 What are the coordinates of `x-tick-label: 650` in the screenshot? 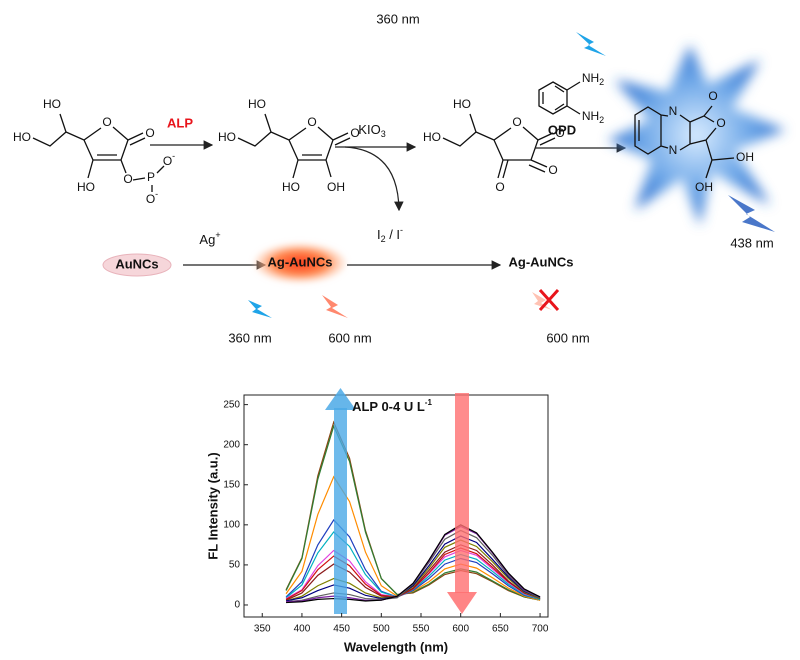 It's located at (500, 629).